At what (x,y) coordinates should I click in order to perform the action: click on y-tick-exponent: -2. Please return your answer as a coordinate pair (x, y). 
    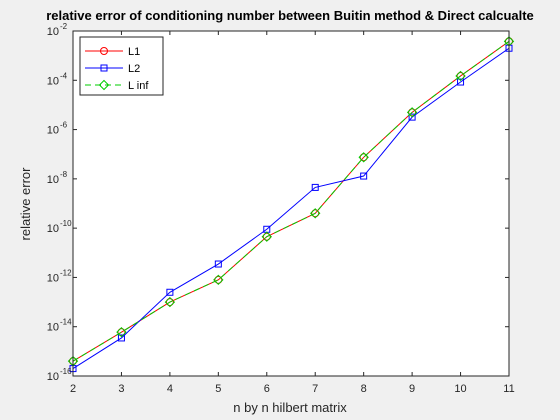
    Looking at the image, I should click on (64, 26).